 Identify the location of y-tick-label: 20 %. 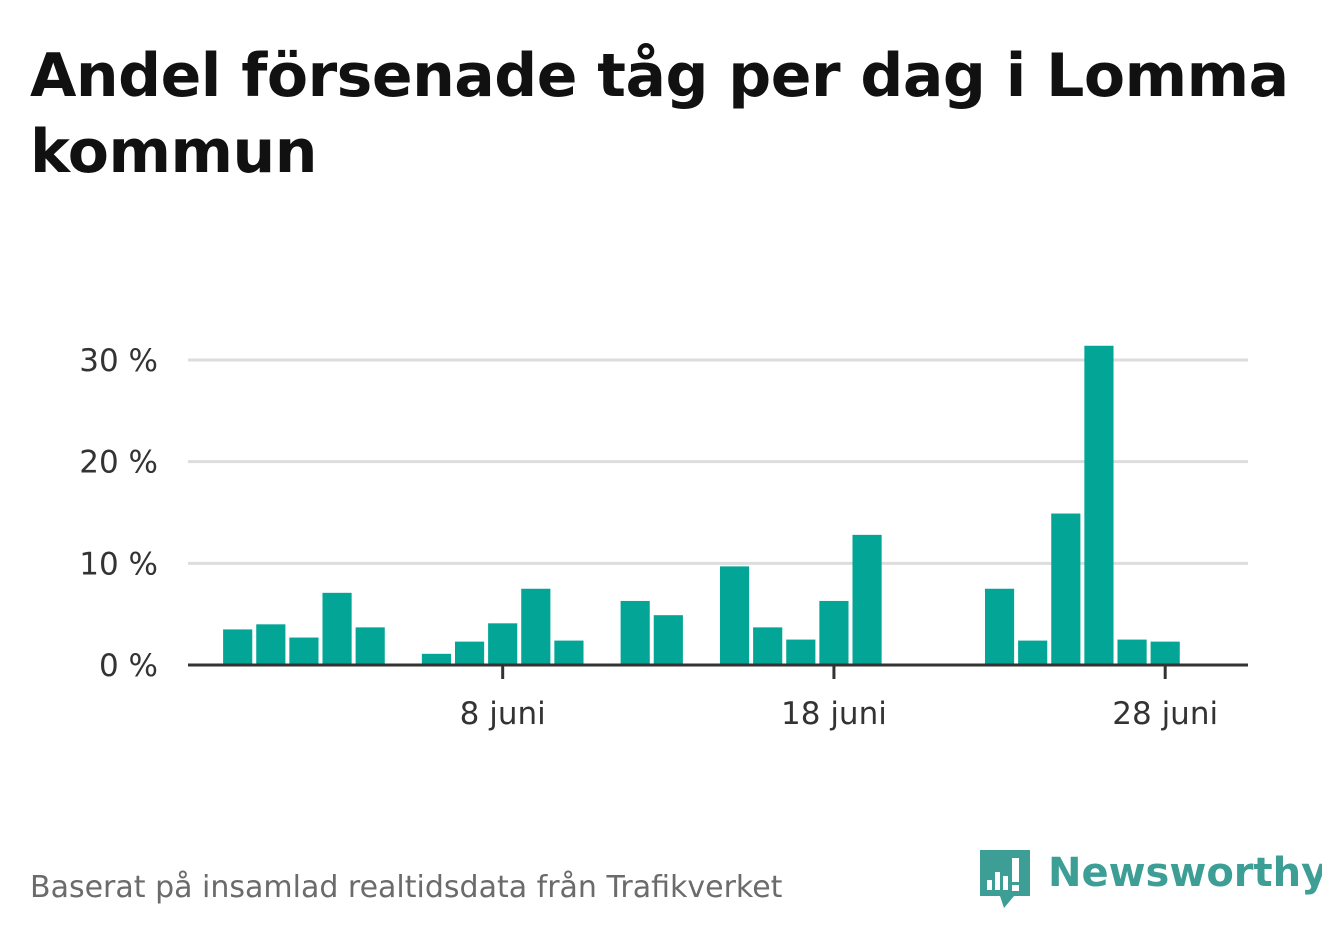
(118, 463).